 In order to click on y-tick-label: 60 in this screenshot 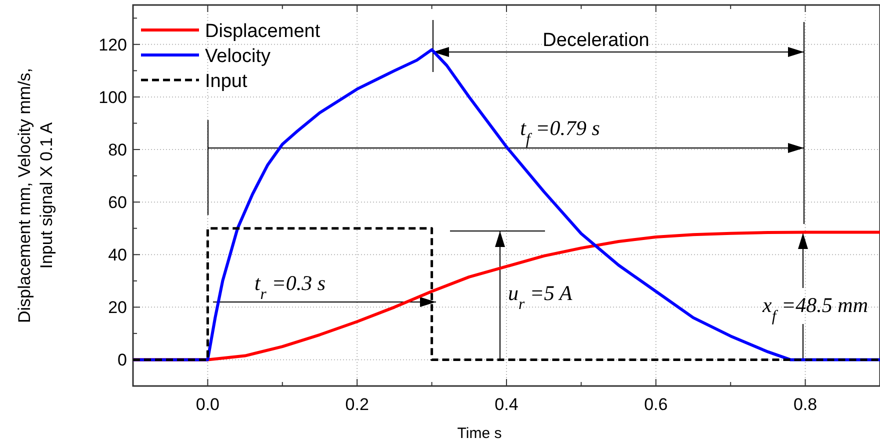, I will do `click(117, 202)`.